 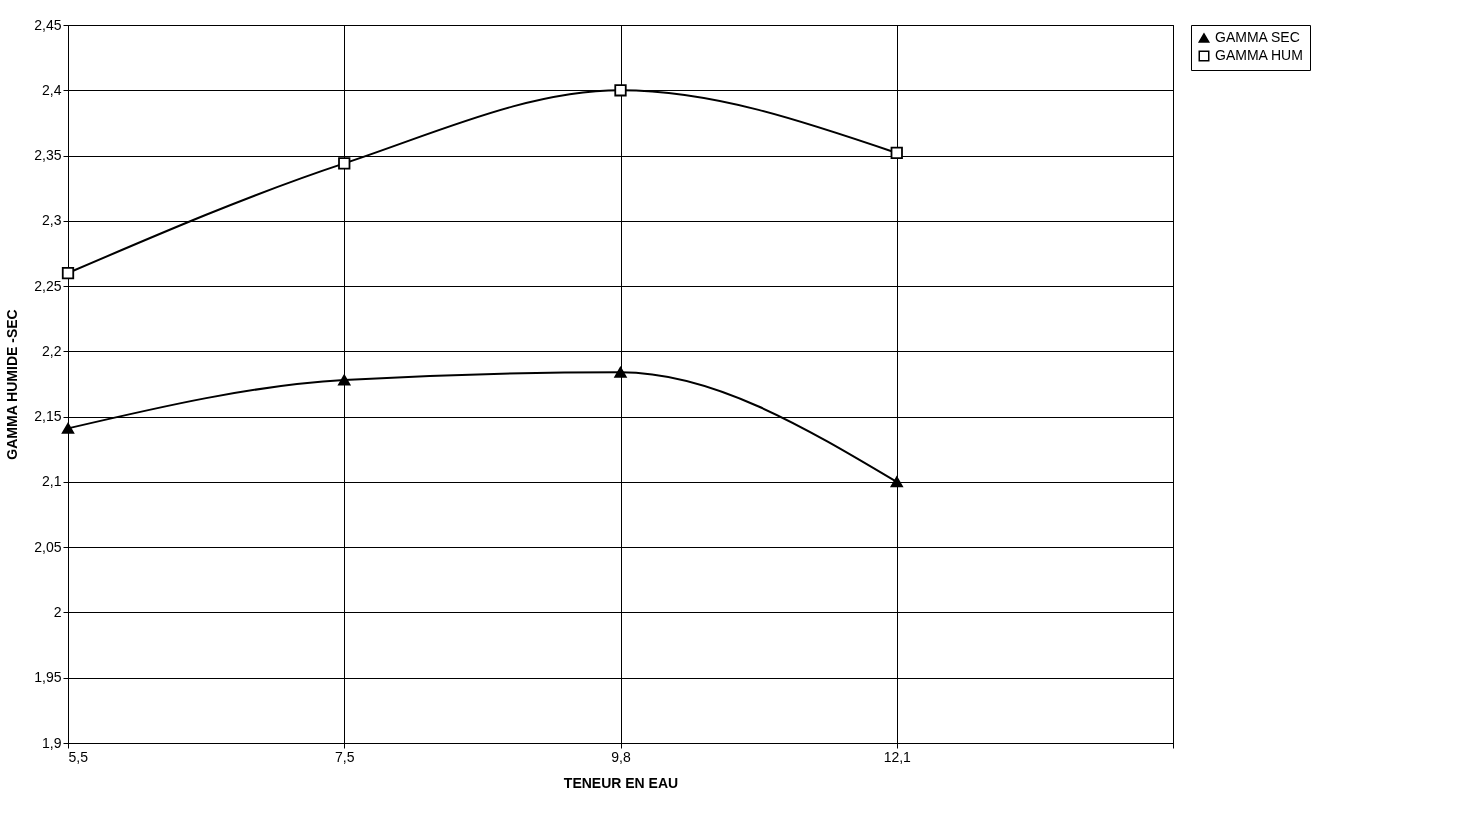 I want to click on y-axis-title: GAMMA HUMIDE -SEC, so click(x=12, y=384).